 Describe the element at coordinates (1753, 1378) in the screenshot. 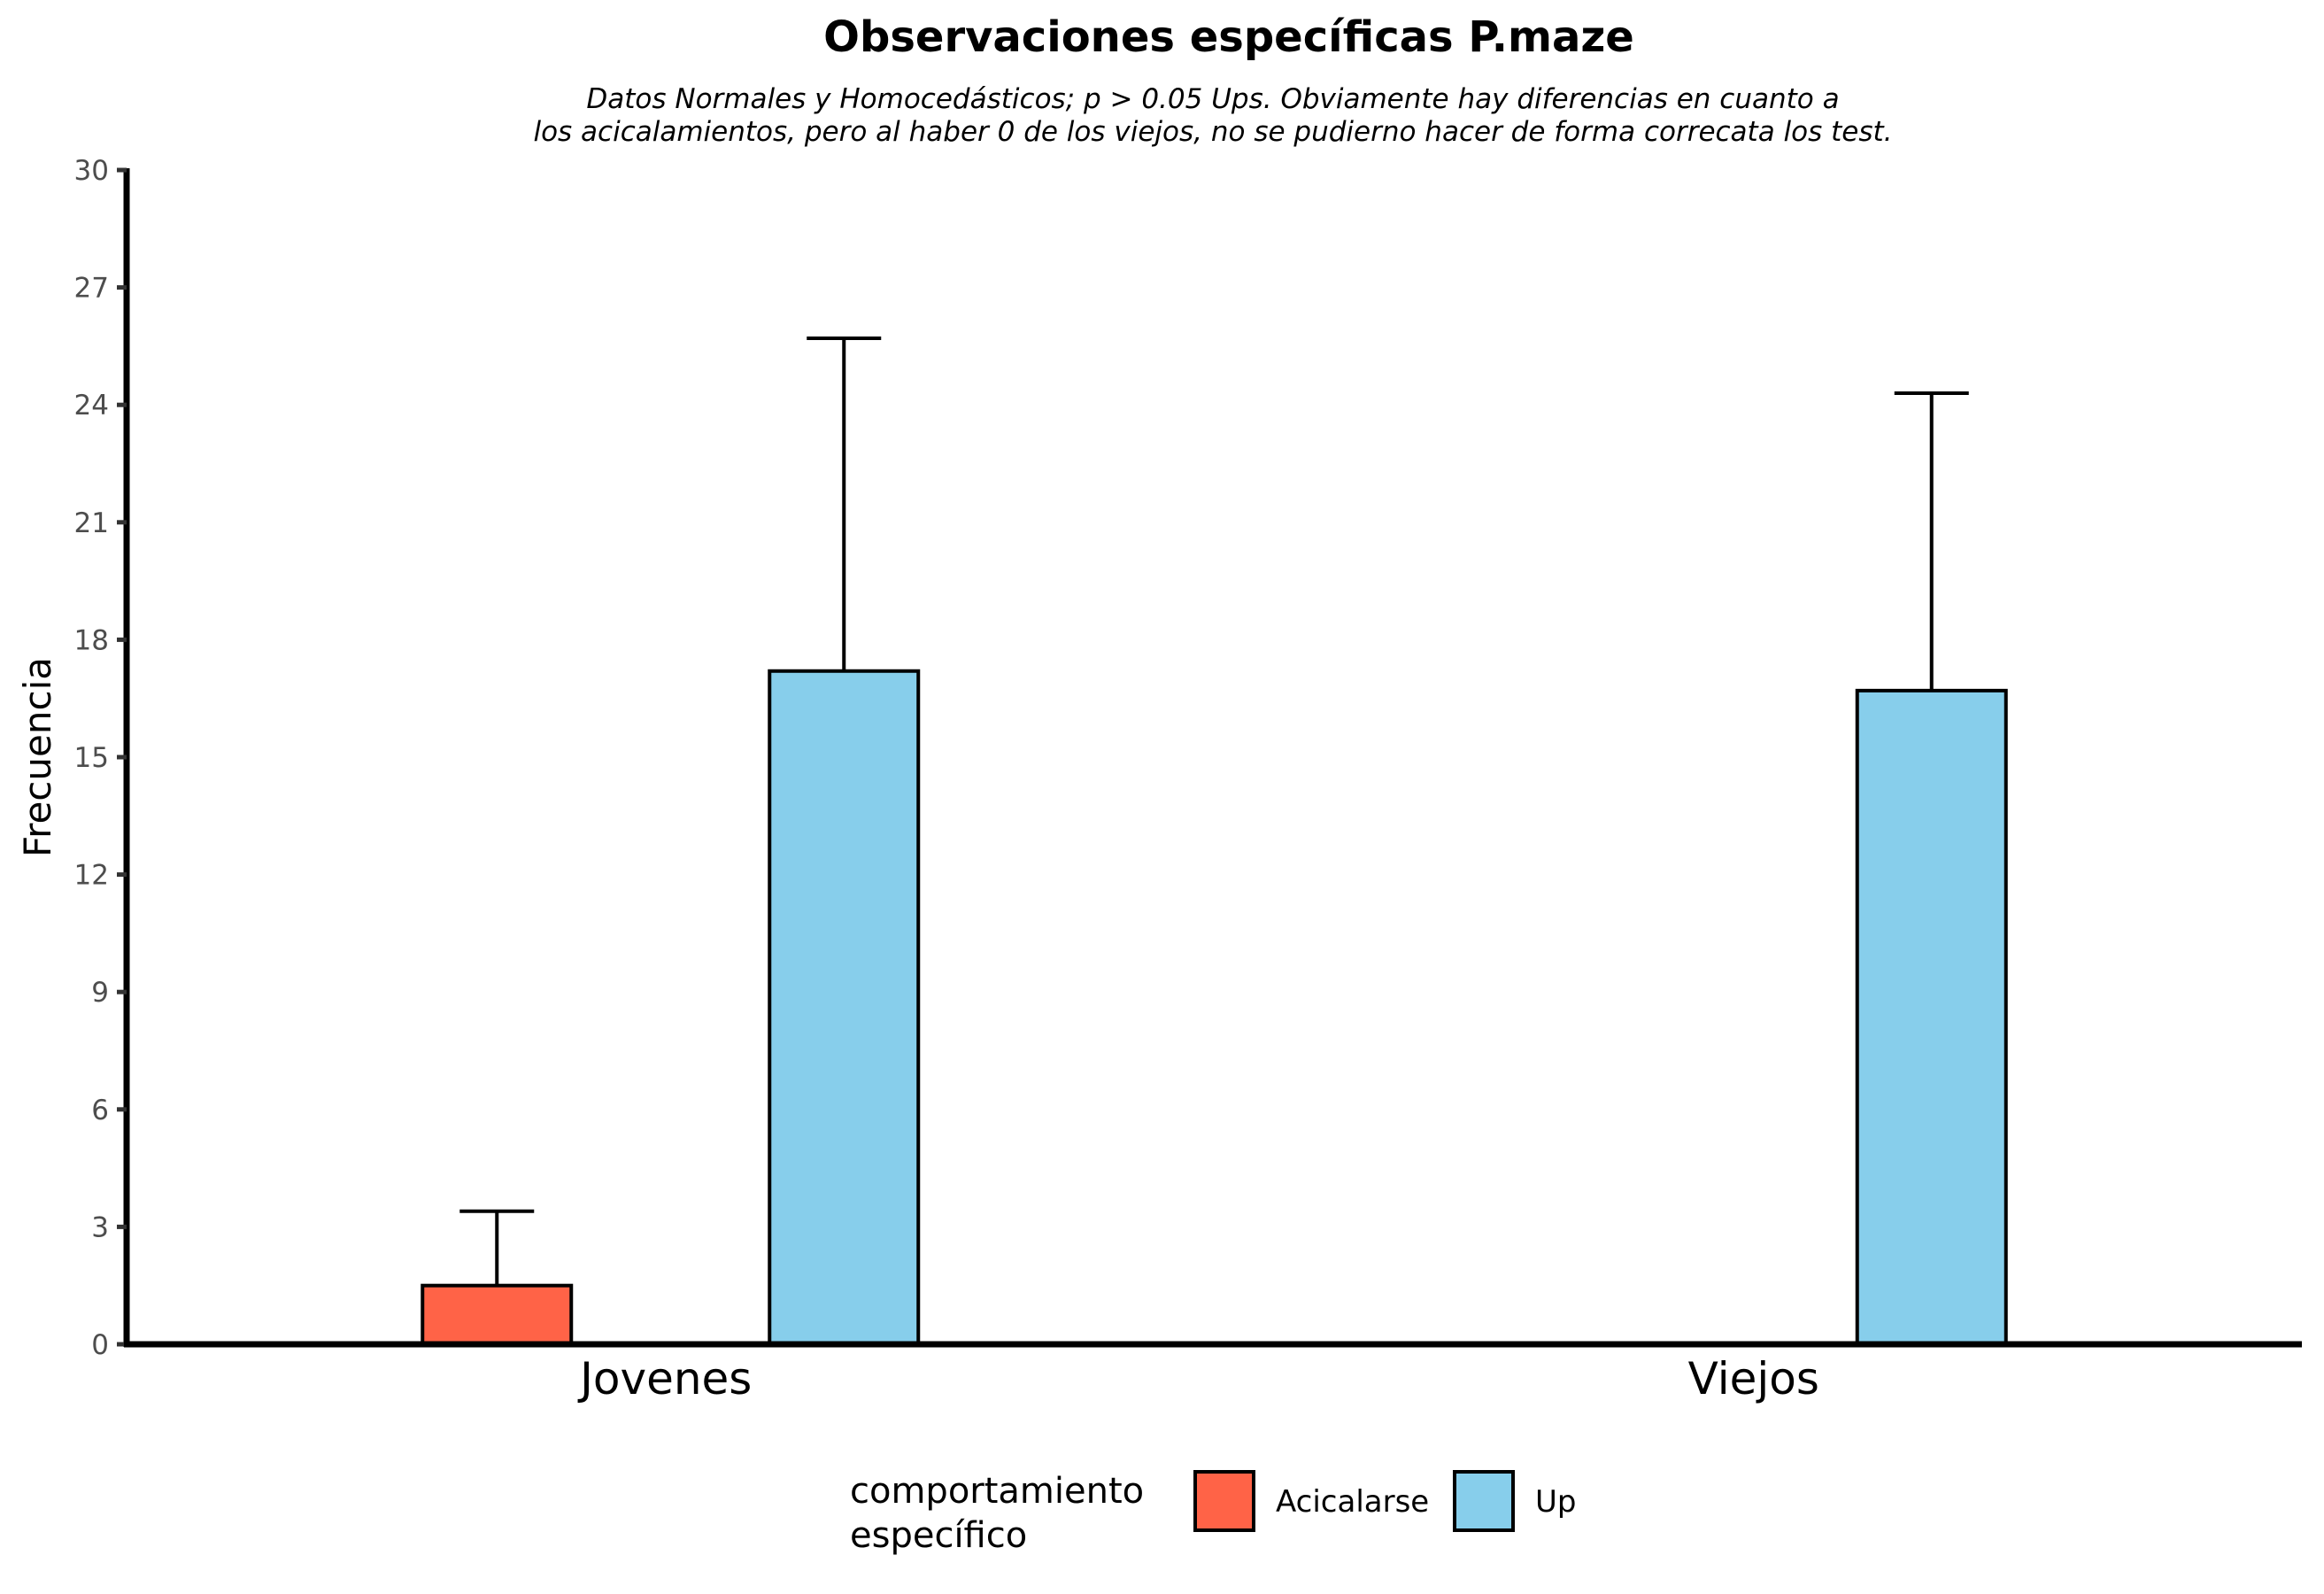

I see `x-tick-label: Viejos` at that location.